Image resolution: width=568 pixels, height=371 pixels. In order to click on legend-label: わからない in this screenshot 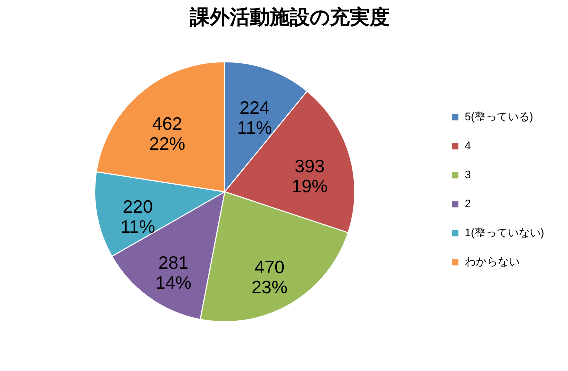, I will do `click(492, 262)`.